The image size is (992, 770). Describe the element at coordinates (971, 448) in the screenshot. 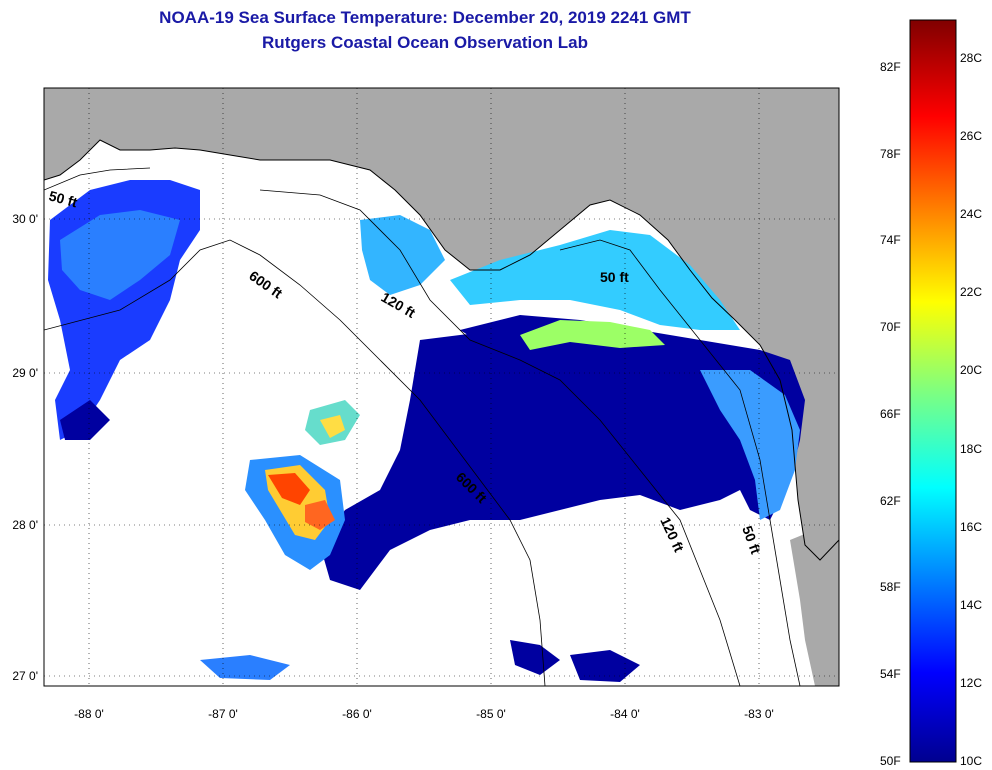

I see `colorbar-celsius-label: 18C` at that location.